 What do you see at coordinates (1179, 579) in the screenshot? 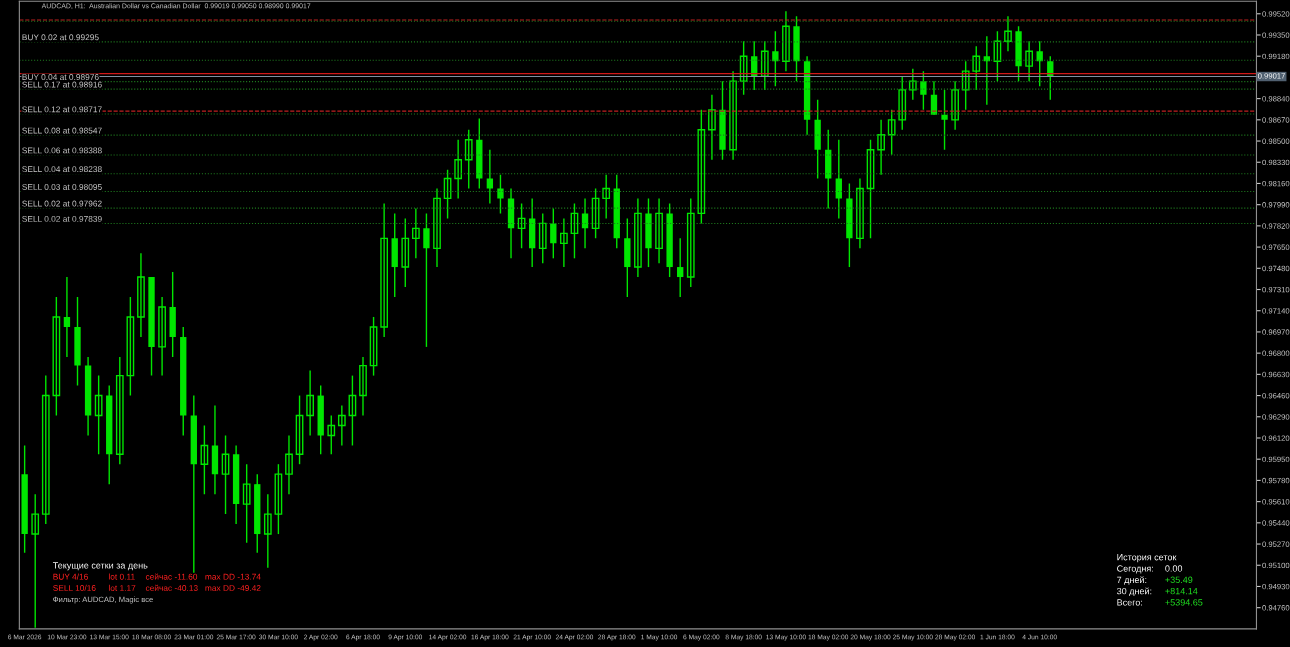
I see `annotation: +35.49` at bounding box center [1179, 579].